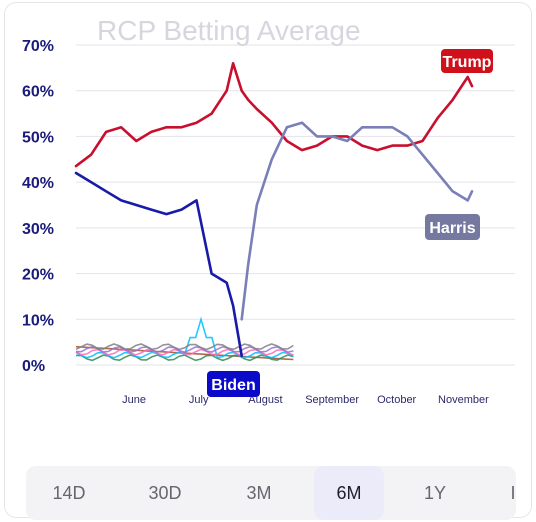 The height and width of the screenshot is (522, 536). I want to click on y-tick-label: 60%, so click(38, 92).